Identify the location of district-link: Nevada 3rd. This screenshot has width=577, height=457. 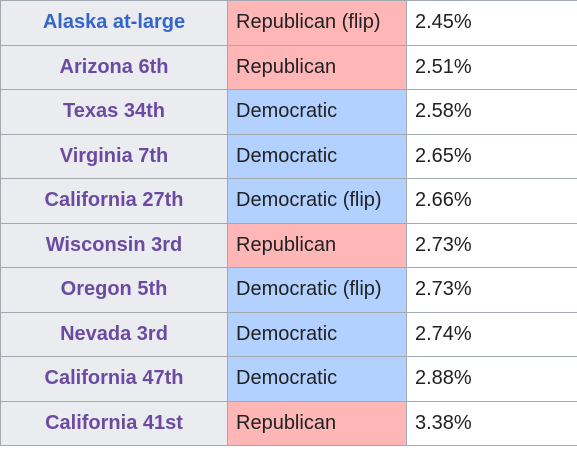
(114, 333).